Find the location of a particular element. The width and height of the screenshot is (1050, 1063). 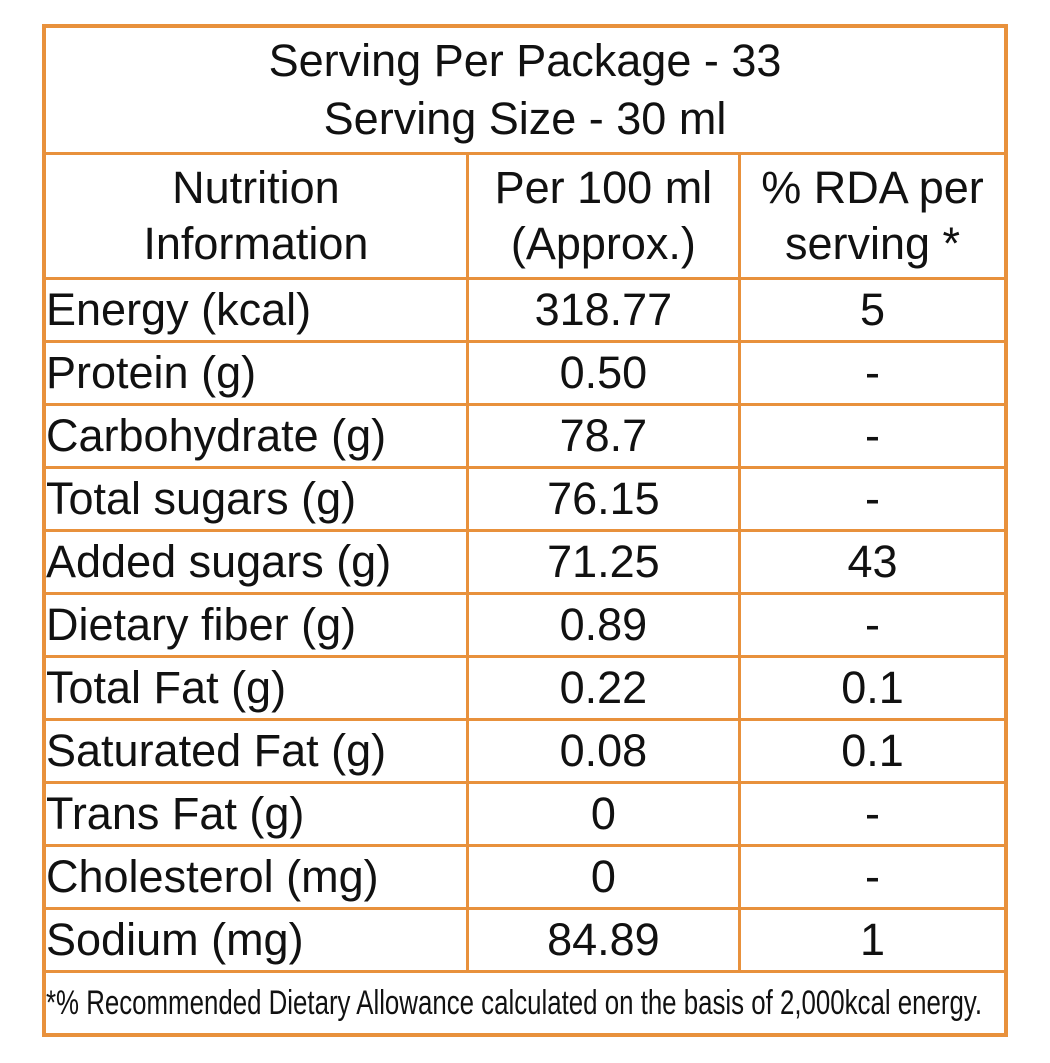

column-header-line: serving * is located at coordinates (872, 243).